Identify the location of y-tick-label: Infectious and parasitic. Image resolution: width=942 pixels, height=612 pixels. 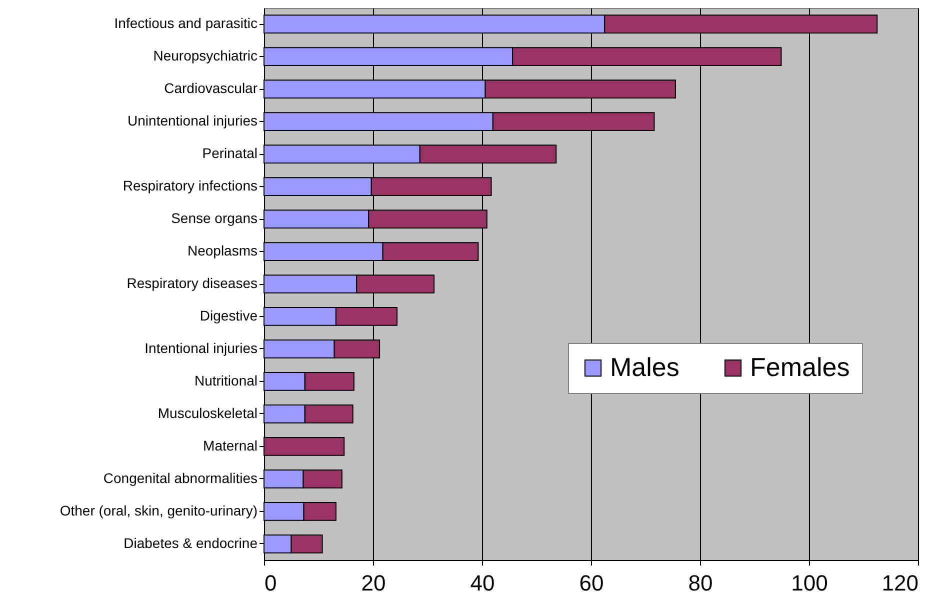
(186, 23).